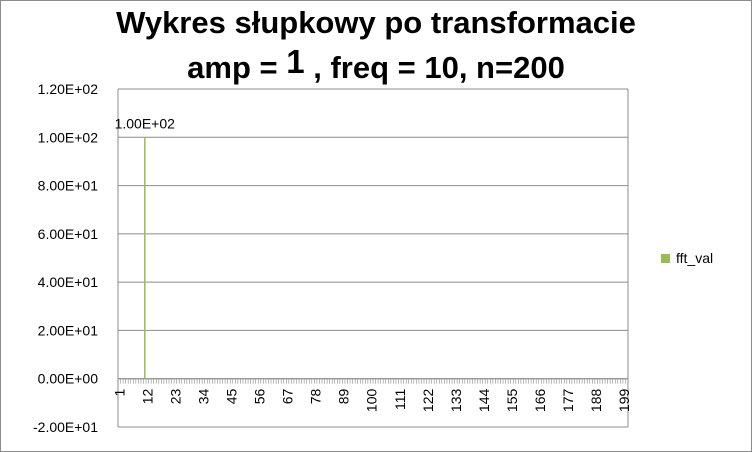 The image size is (752, 452). I want to click on chart-title-line-2: amp = 1 , freq = 10, n=200, so click(376, 65).